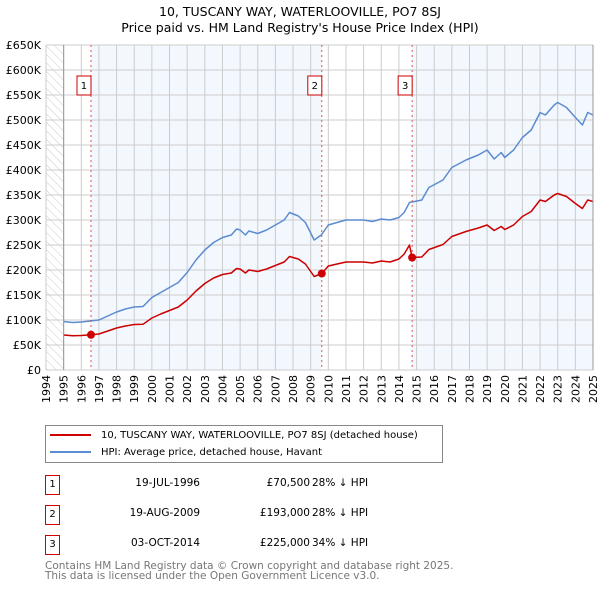  I want to click on x-tick-label: 2024, so click(575, 389).